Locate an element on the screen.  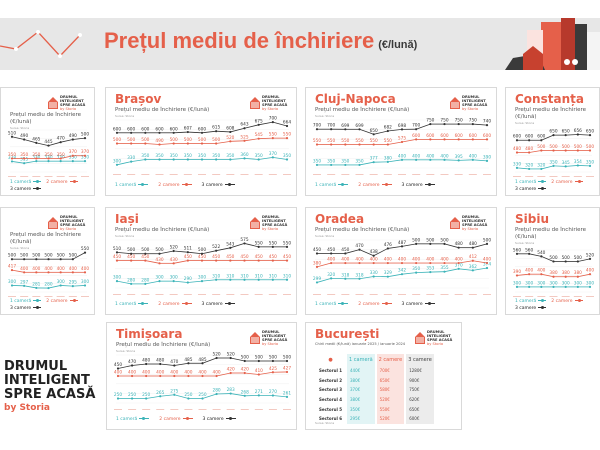
table-cell: 650€ is located at coordinates (420, 409).